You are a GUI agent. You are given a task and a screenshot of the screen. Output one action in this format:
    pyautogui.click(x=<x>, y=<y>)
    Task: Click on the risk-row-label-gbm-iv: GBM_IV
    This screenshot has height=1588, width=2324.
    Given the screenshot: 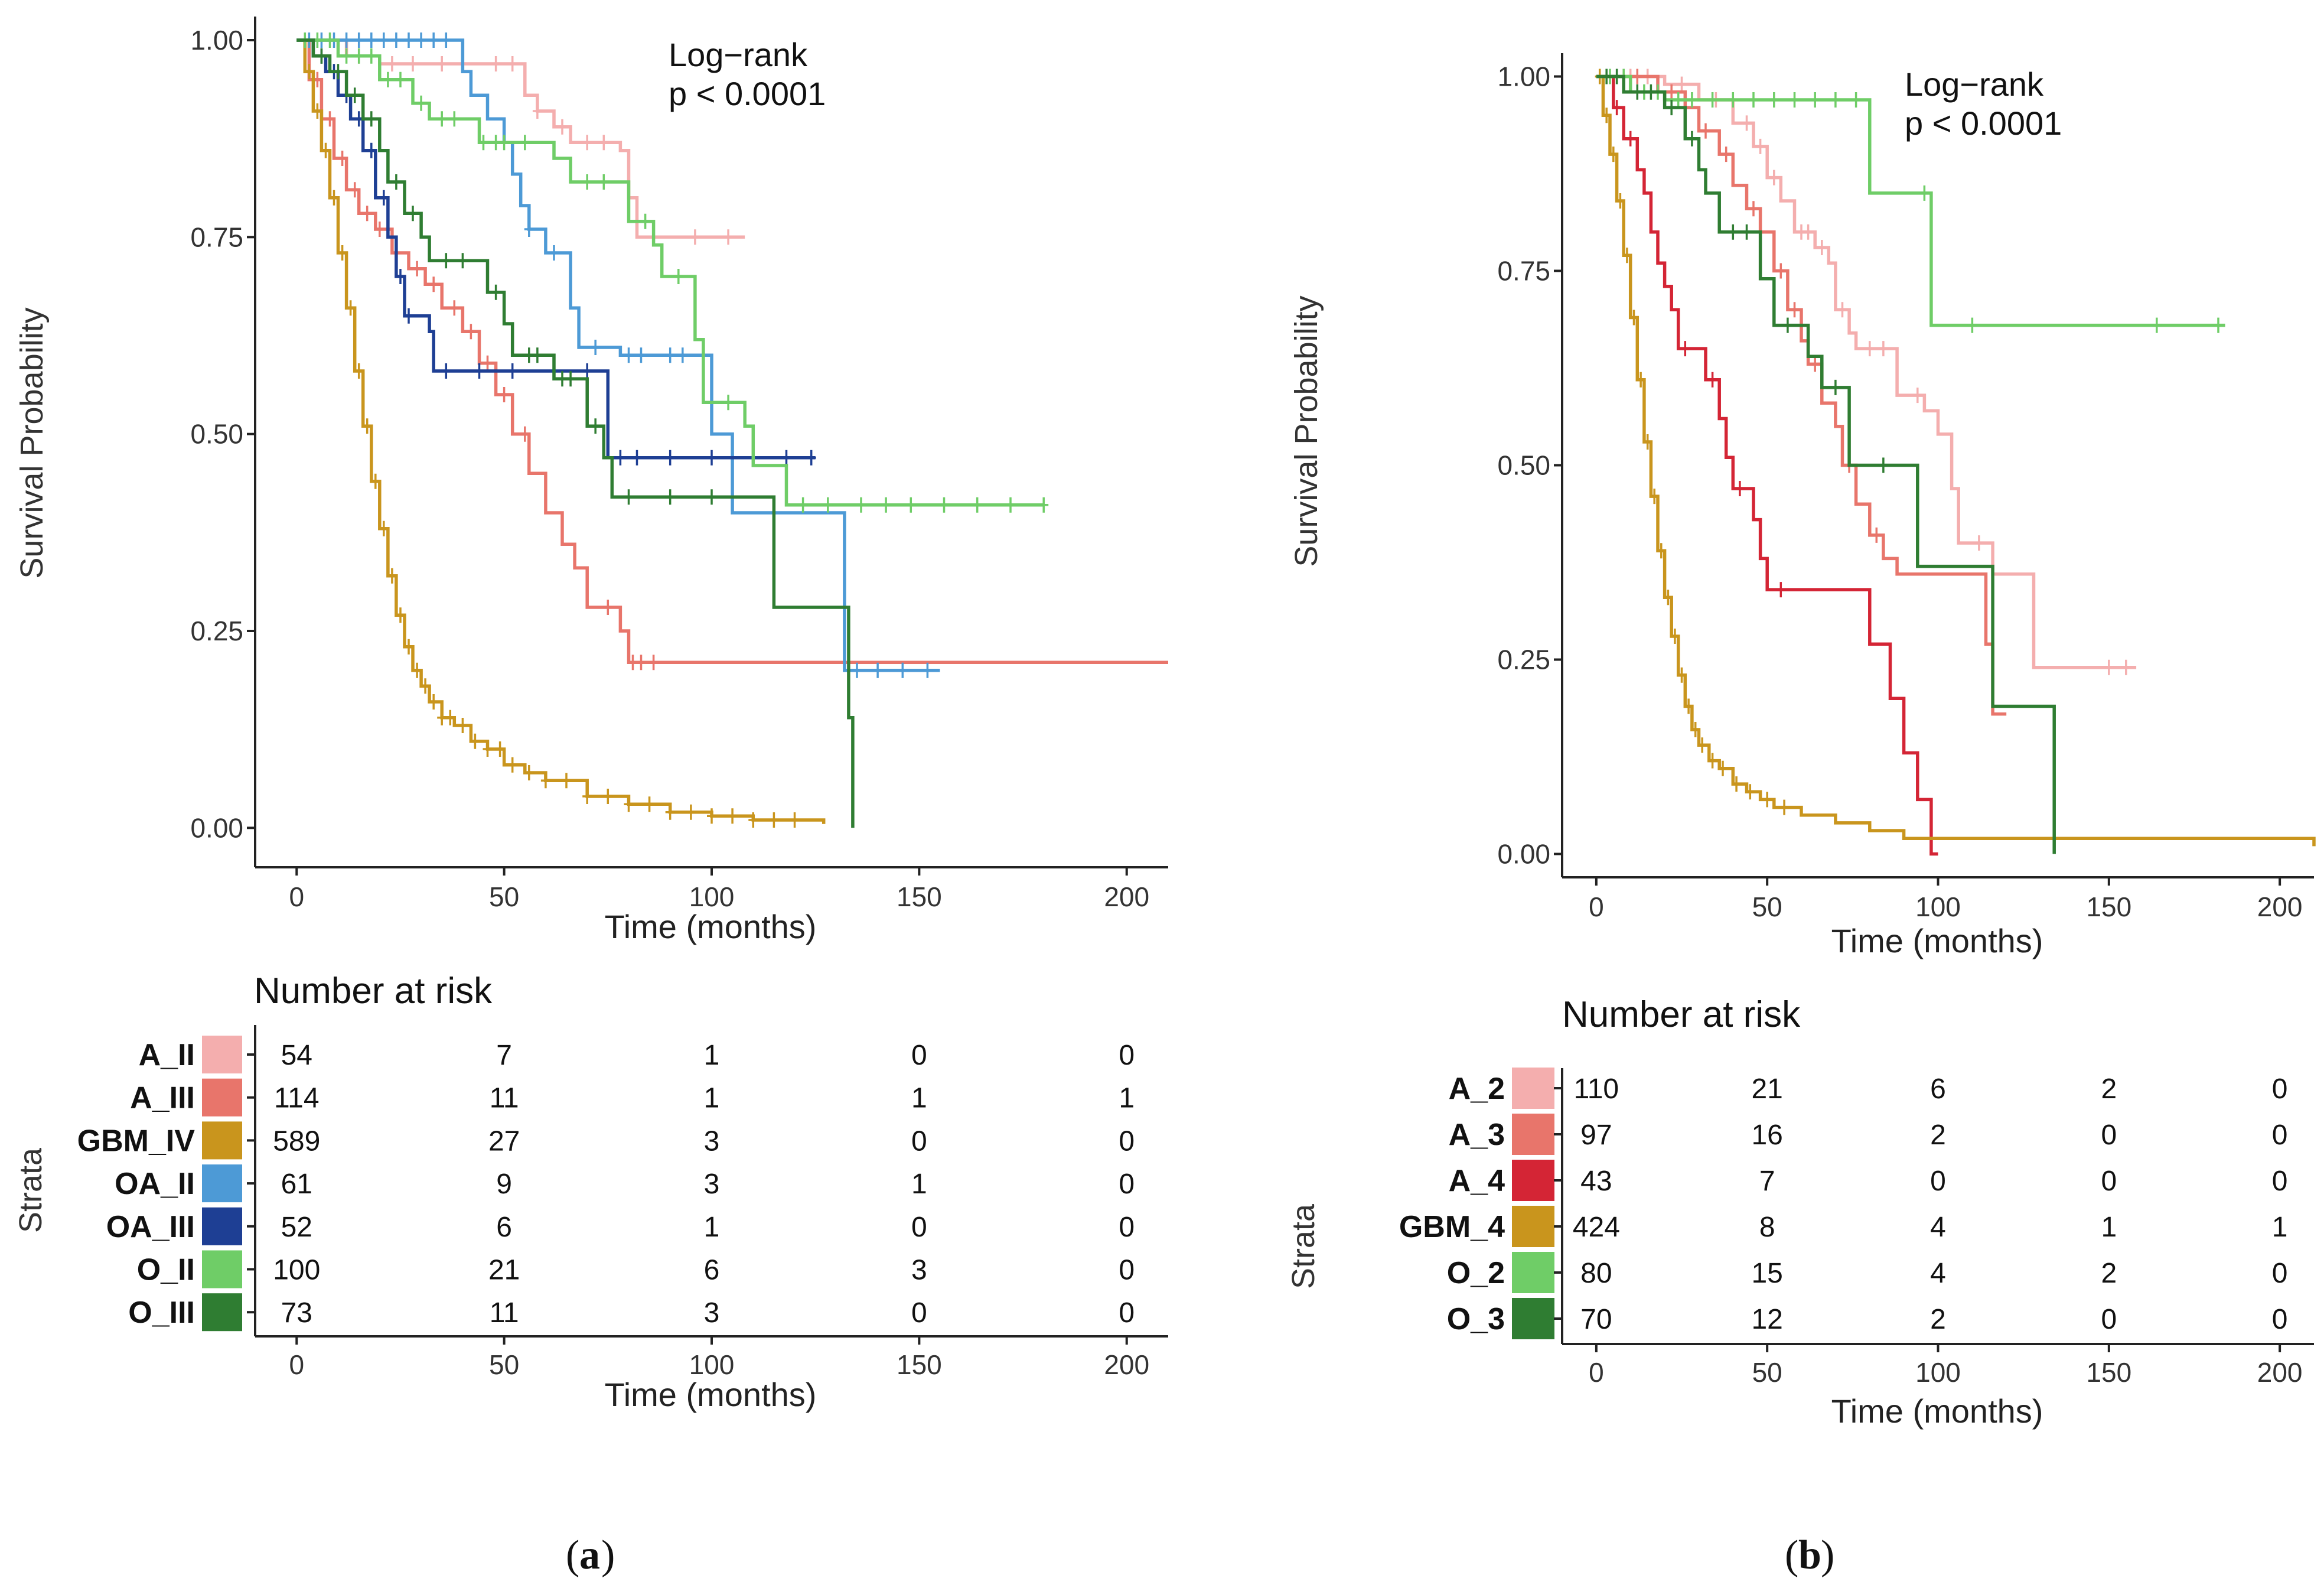 What is the action you would take?
    pyautogui.click(x=136, y=1141)
    